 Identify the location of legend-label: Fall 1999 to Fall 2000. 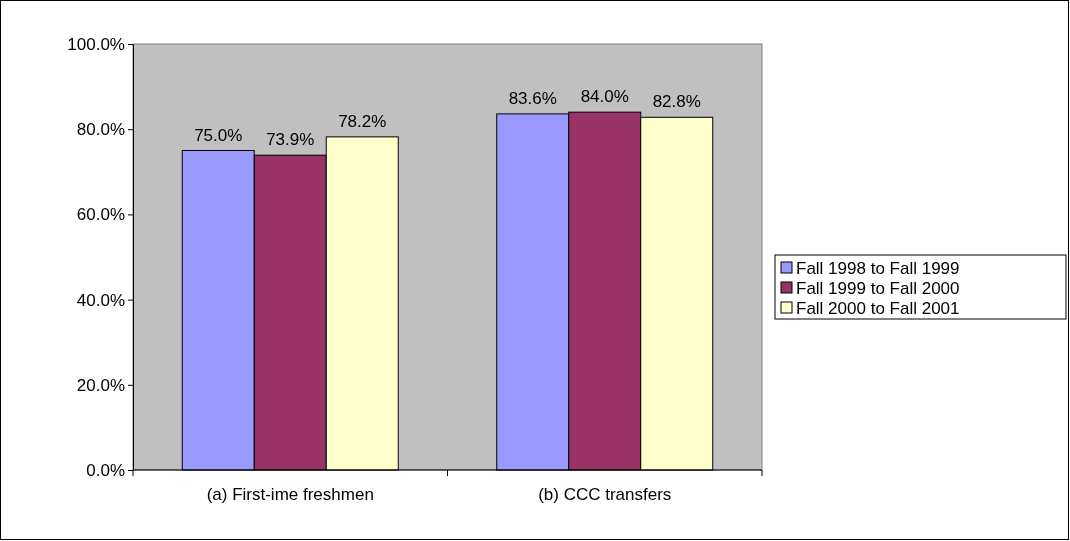
(878, 288).